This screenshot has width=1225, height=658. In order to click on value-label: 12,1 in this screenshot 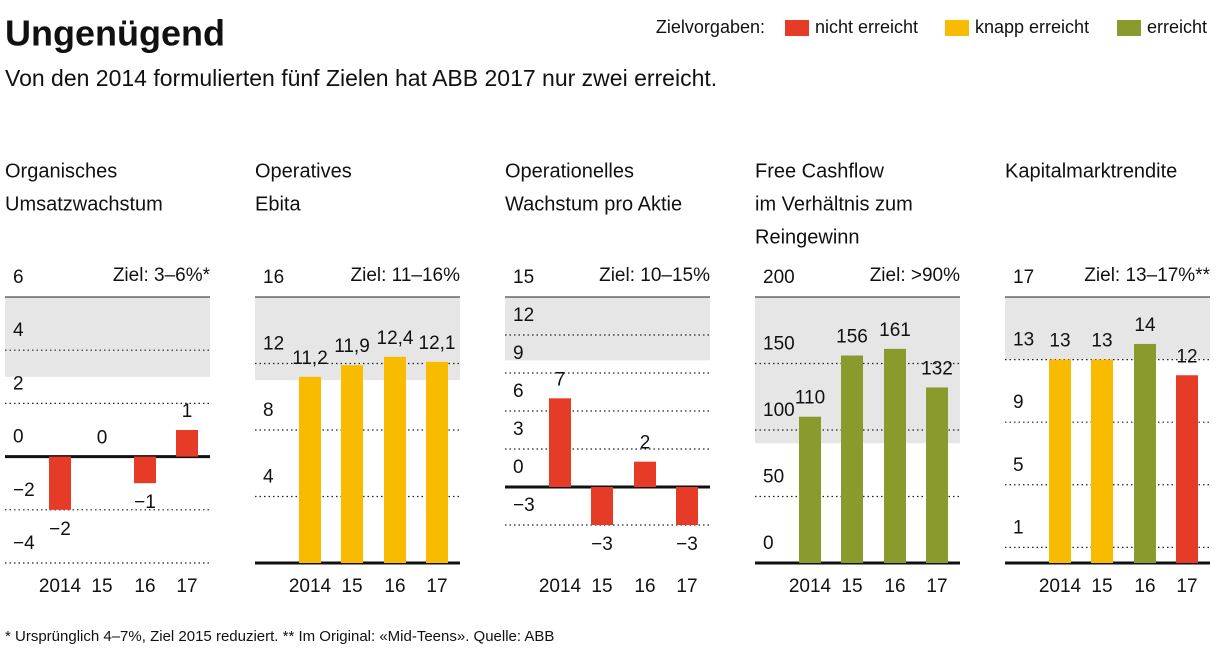, I will do `click(437, 343)`.